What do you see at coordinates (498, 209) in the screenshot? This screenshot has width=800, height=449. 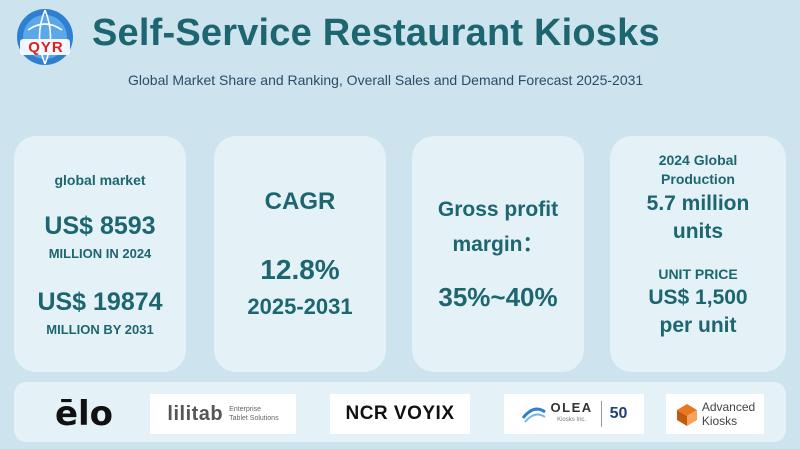 I see `margin-label-line1: Gross profit` at bounding box center [498, 209].